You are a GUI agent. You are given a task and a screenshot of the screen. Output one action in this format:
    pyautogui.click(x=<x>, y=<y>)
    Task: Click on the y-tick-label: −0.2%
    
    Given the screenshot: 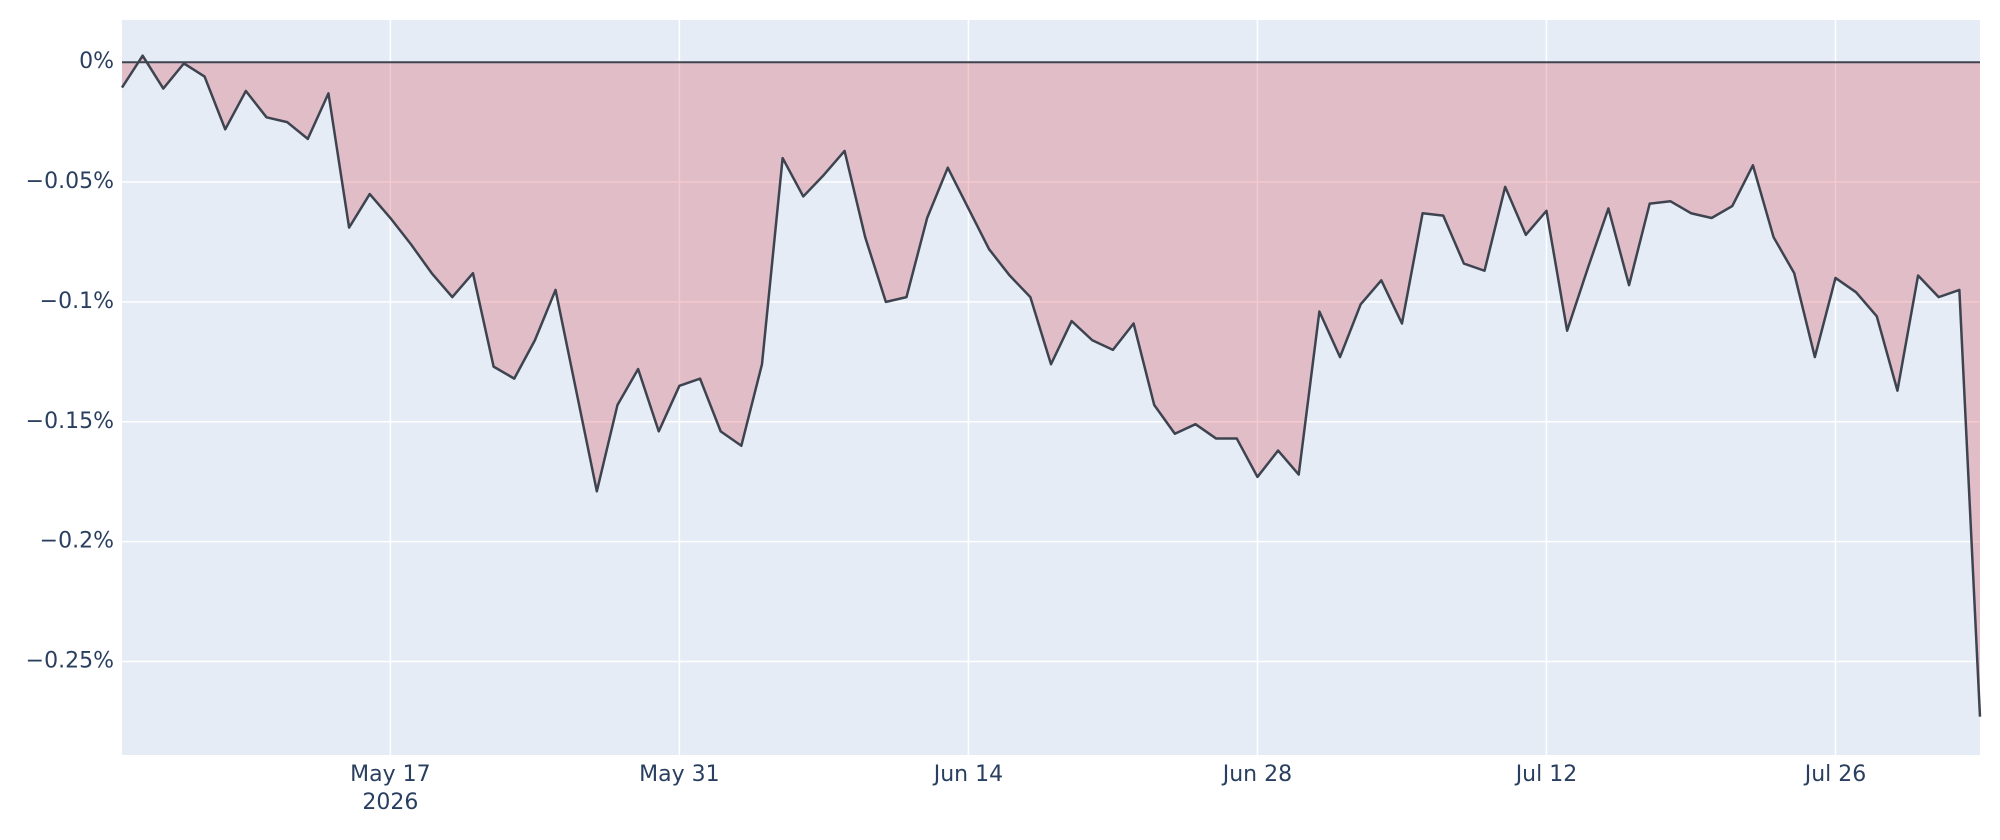 What is the action you would take?
    pyautogui.click(x=77, y=541)
    